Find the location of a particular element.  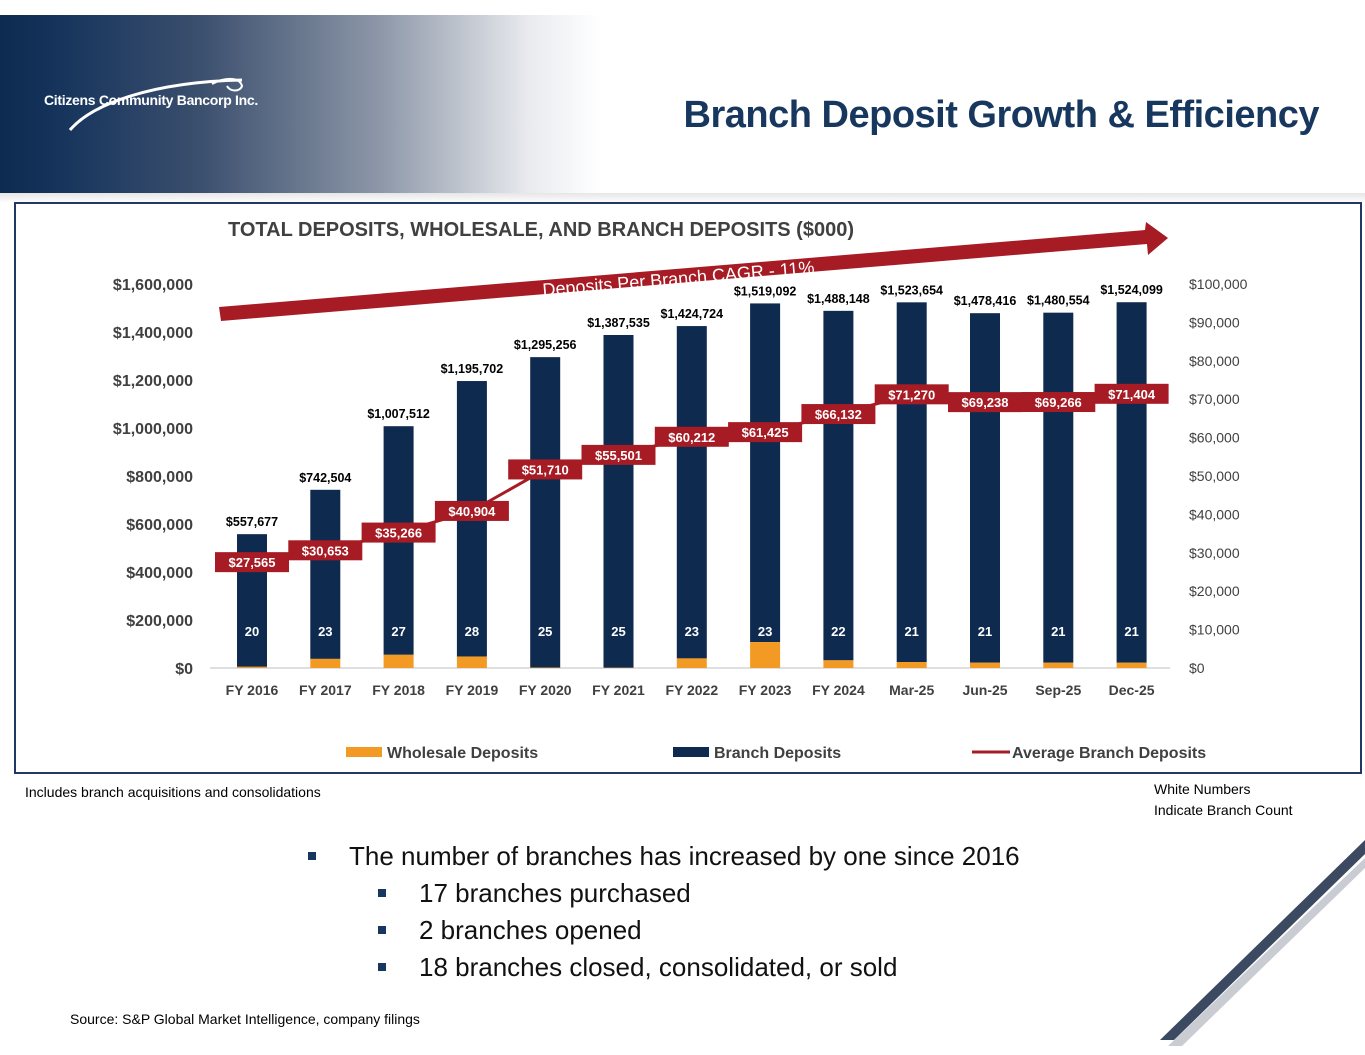

branch-count-label: 28 is located at coordinates (472, 631).